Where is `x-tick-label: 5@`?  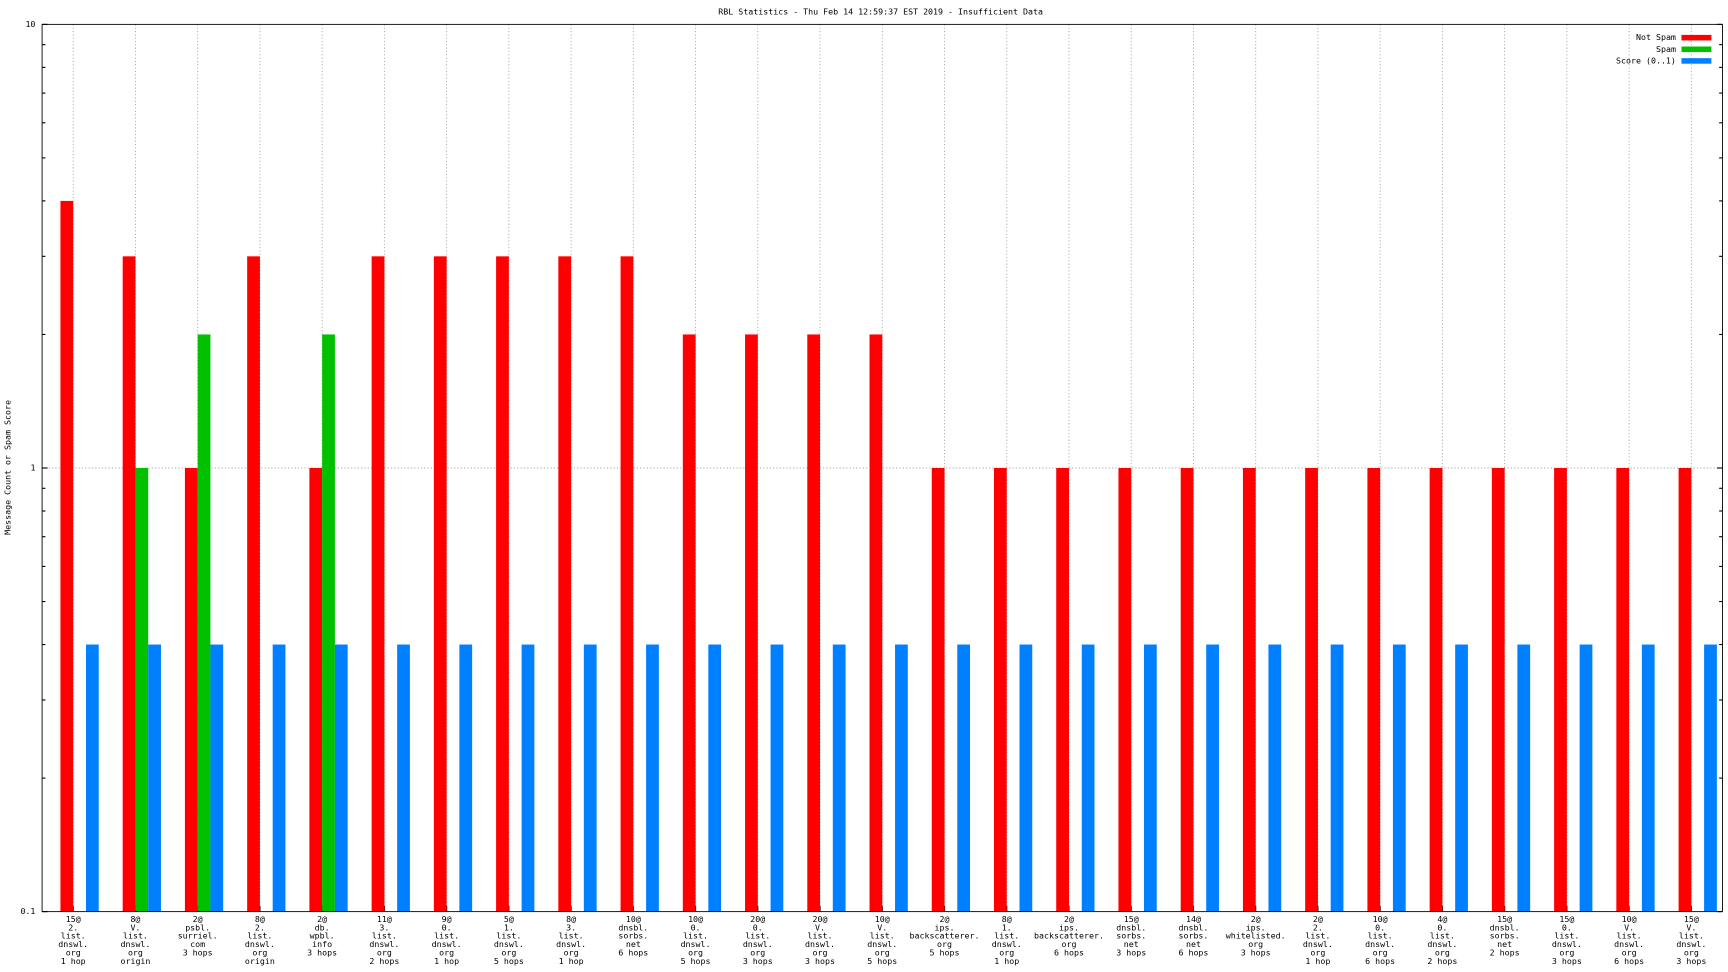
x-tick-label: 5@ is located at coordinates (509, 919).